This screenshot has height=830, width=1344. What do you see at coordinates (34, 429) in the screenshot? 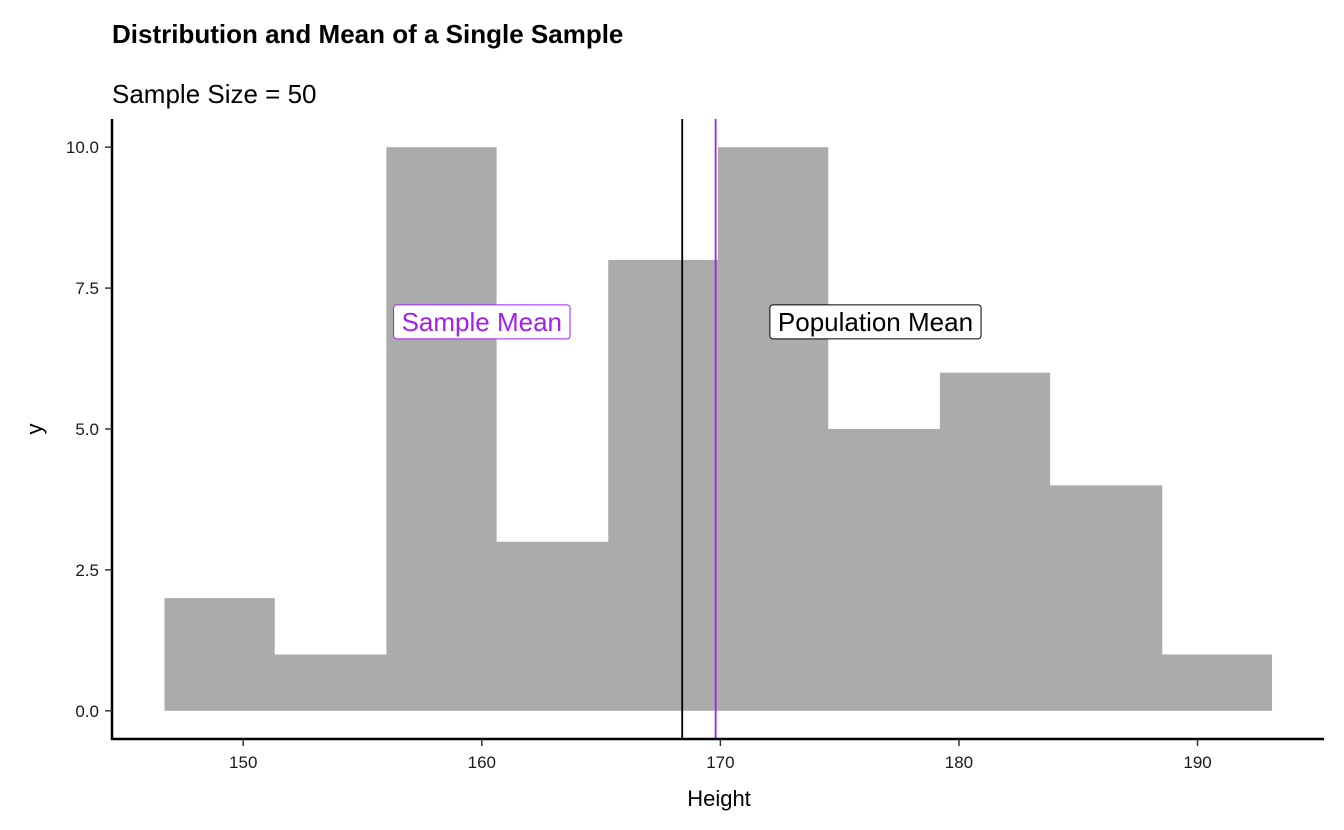
I see `y-axis-title: y` at bounding box center [34, 429].